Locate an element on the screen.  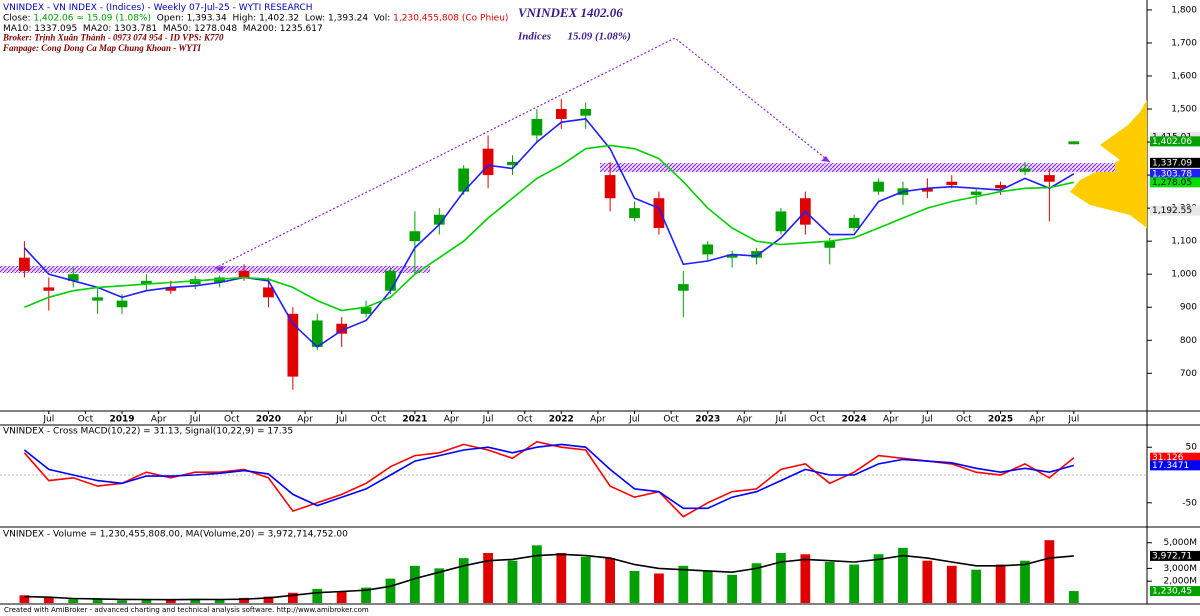
series-line is located at coordinates (549, 479).